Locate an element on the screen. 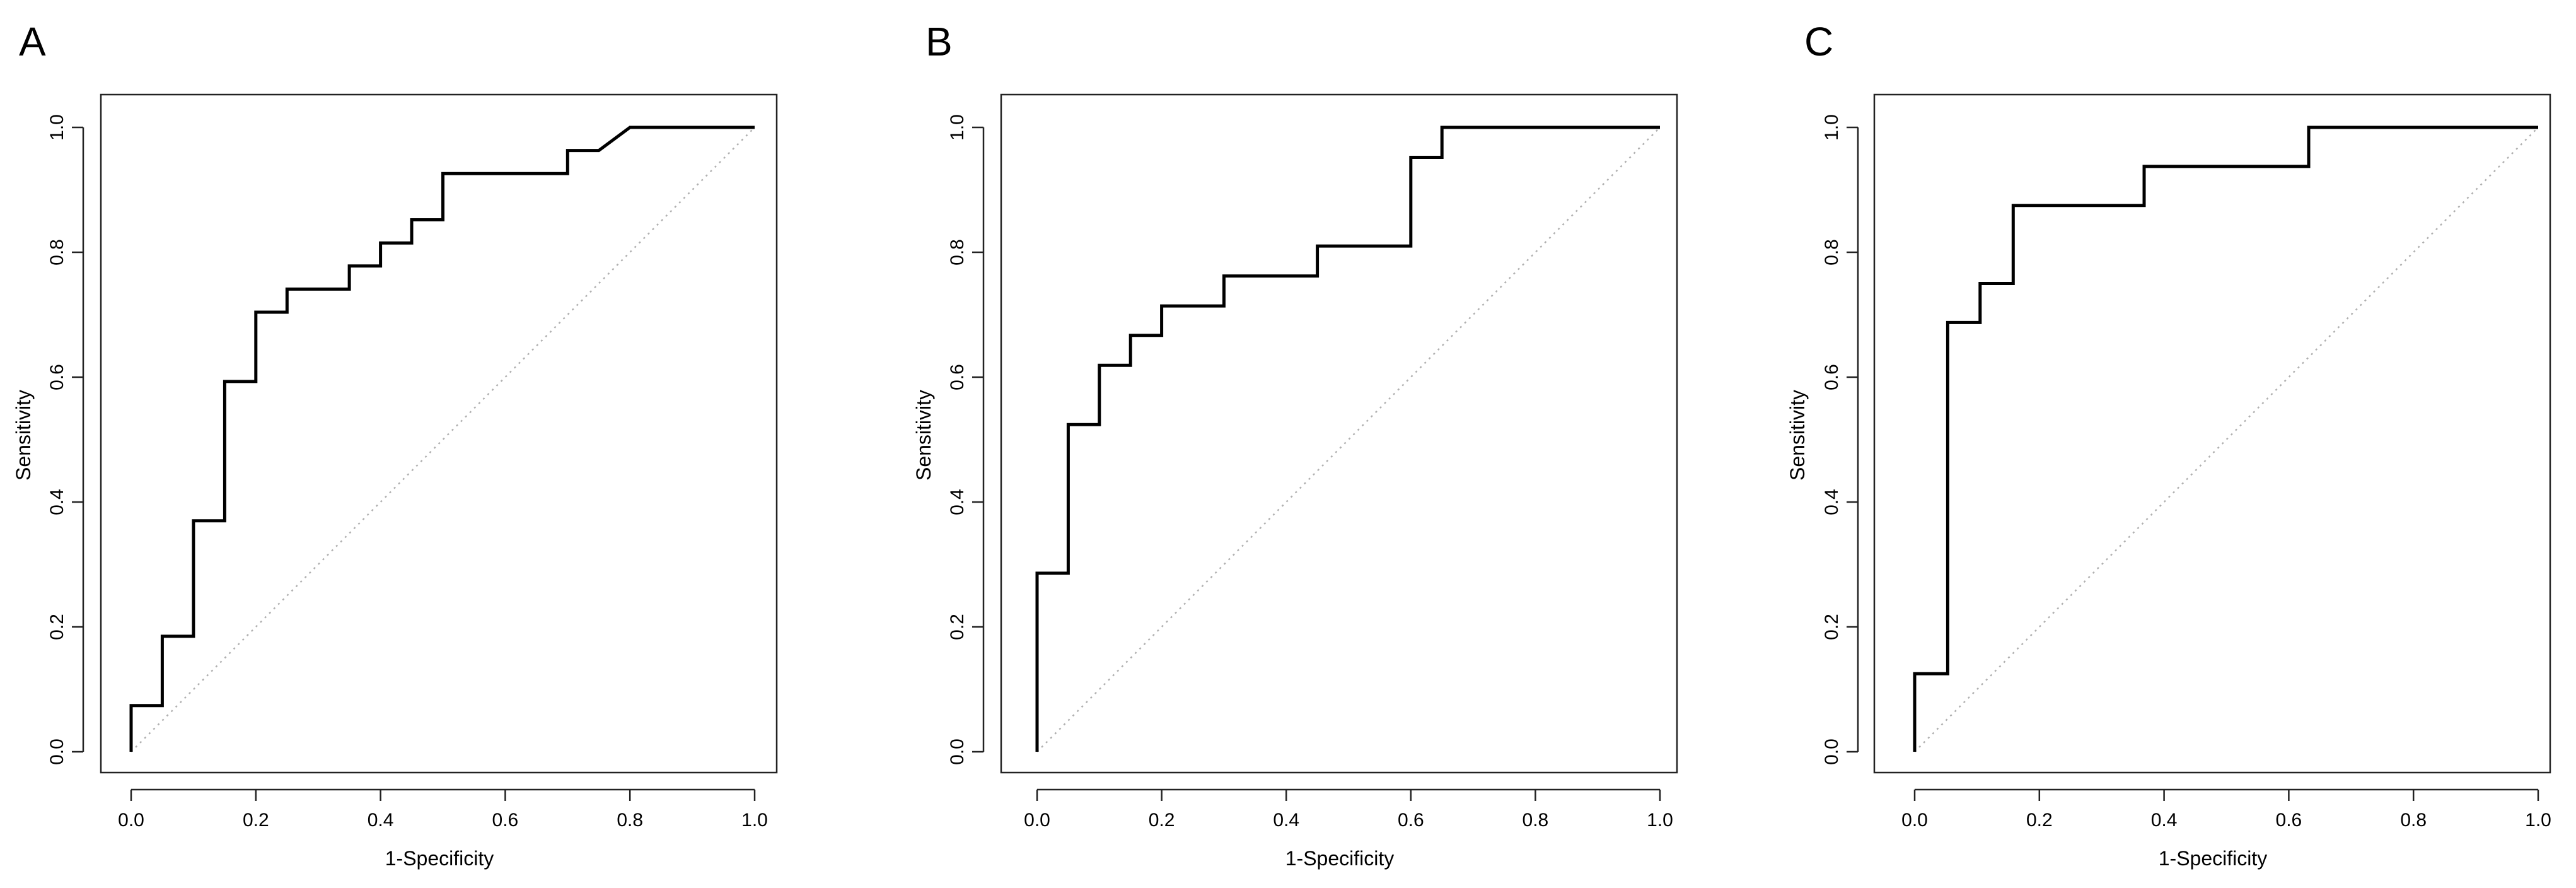 Image resolution: width=2576 pixels, height=888 pixels. x-tick-label-a: 0.6 is located at coordinates (505, 820).